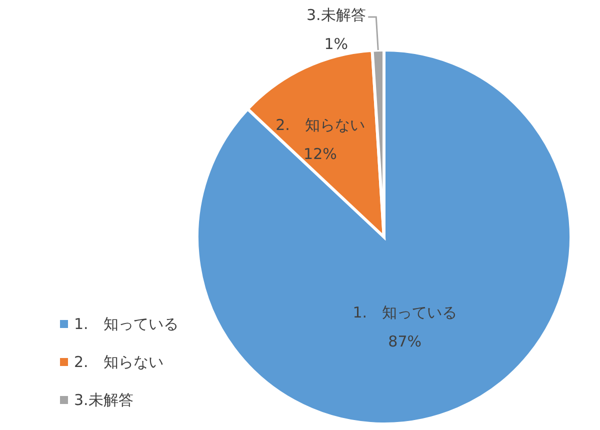  I want to click on slice-label: 3.未解答, so click(336, 15).